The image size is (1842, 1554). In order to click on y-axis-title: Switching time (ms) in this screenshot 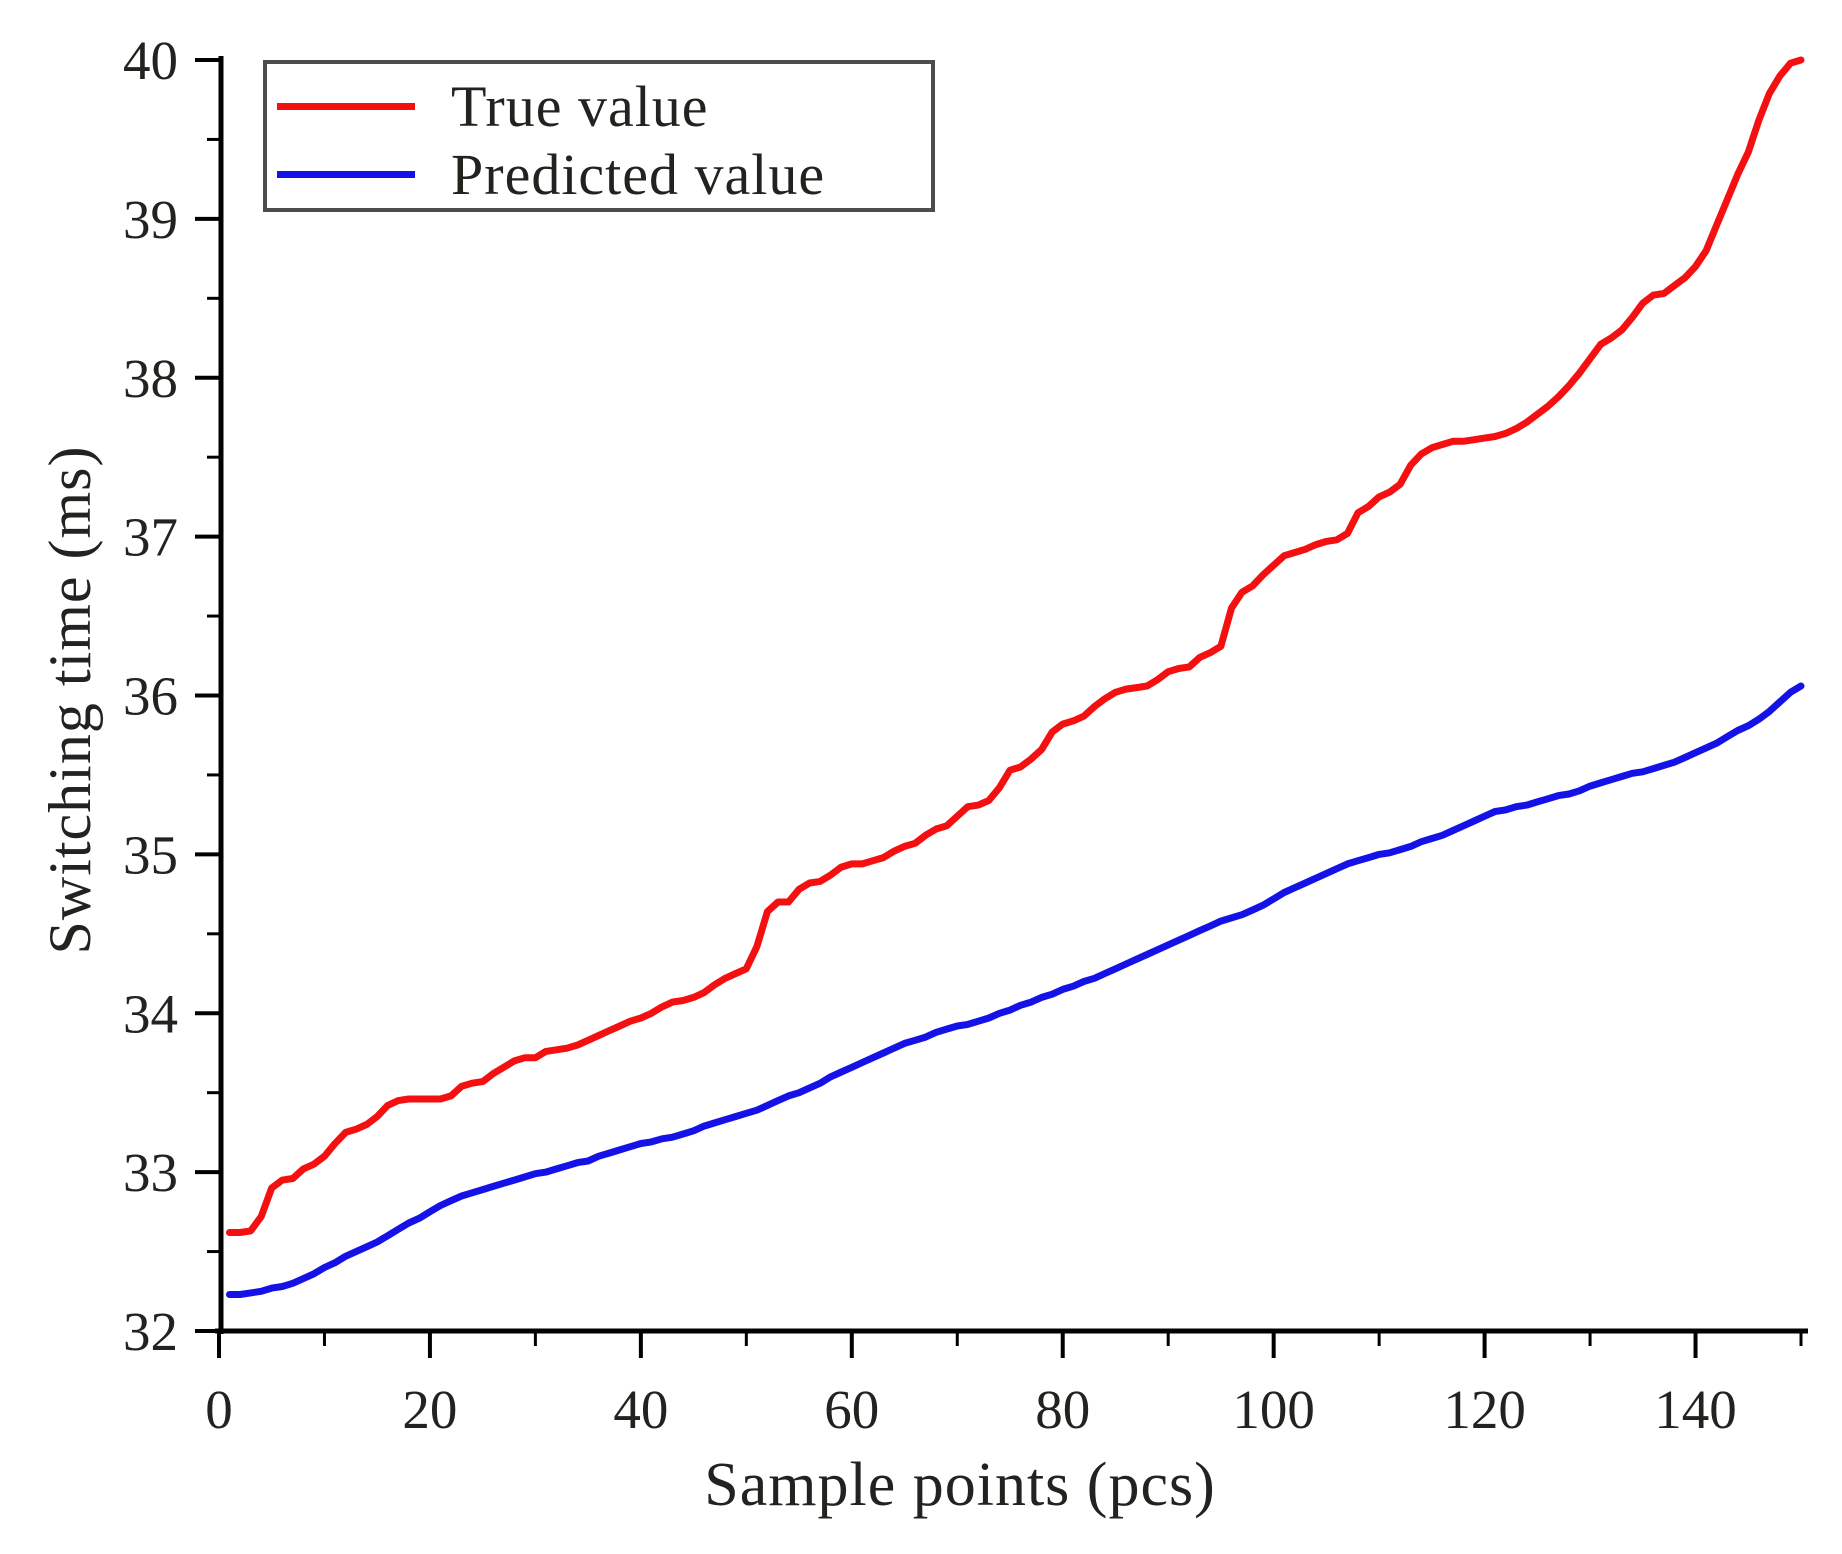, I will do `click(70, 700)`.